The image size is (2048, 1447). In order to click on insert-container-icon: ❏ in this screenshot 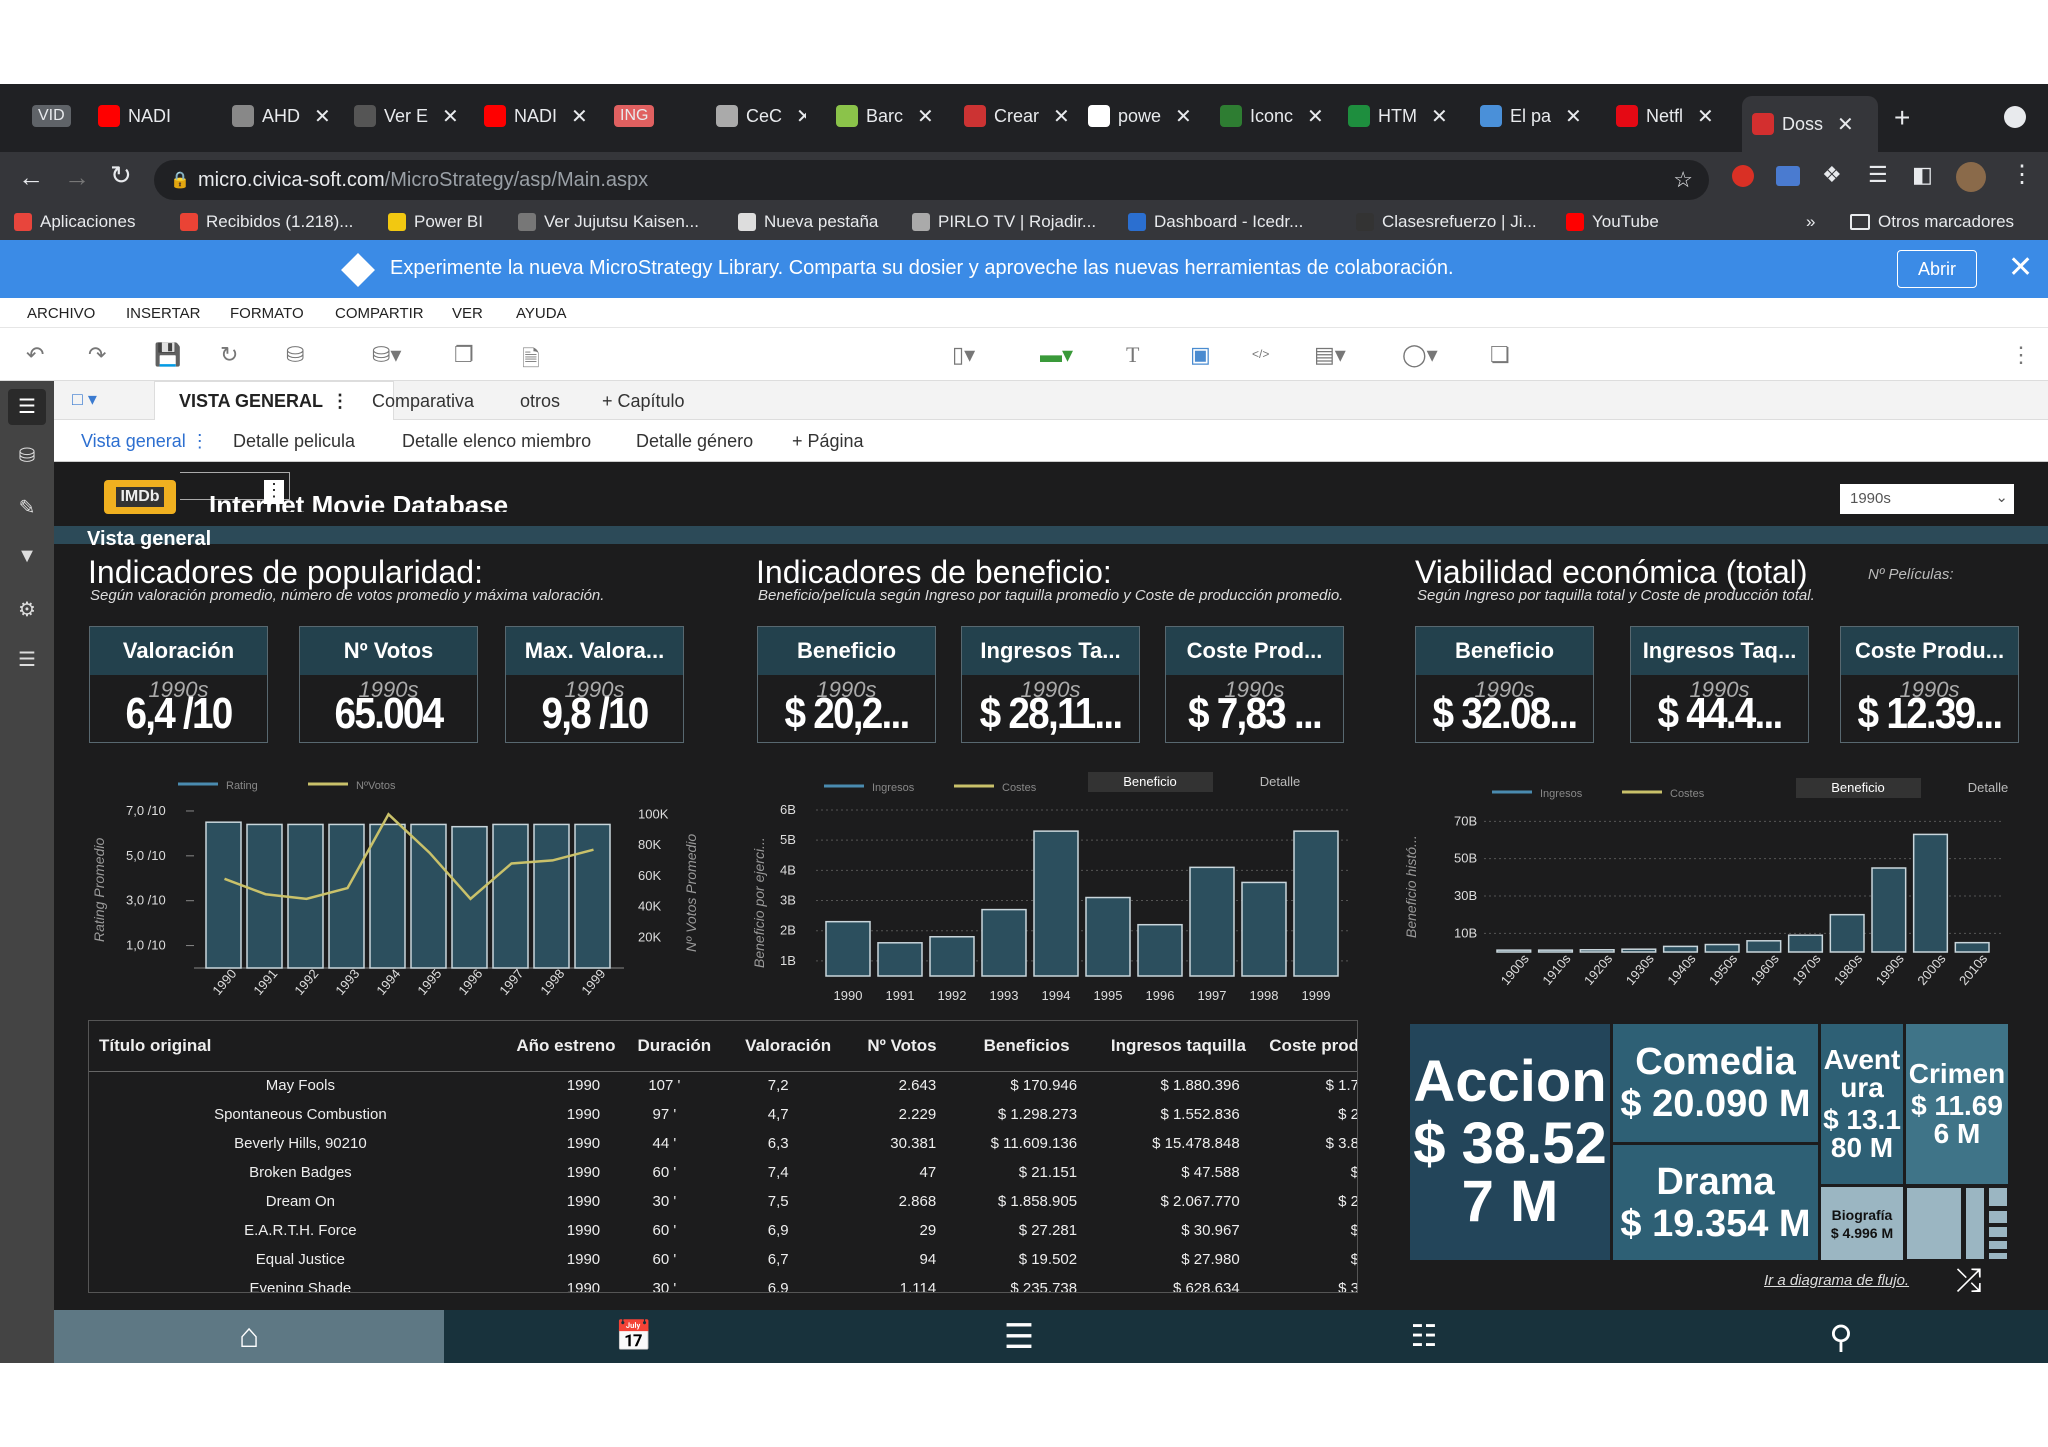, I will do `click(1500, 354)`.